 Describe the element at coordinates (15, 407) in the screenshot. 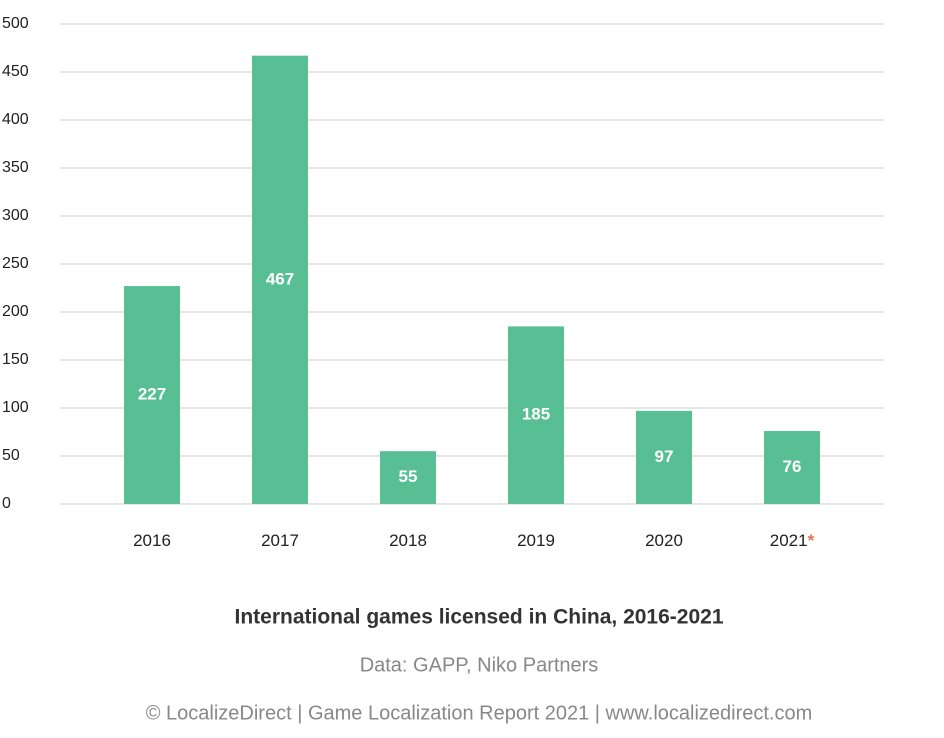

I see `y-tick-label: 100` at that location.